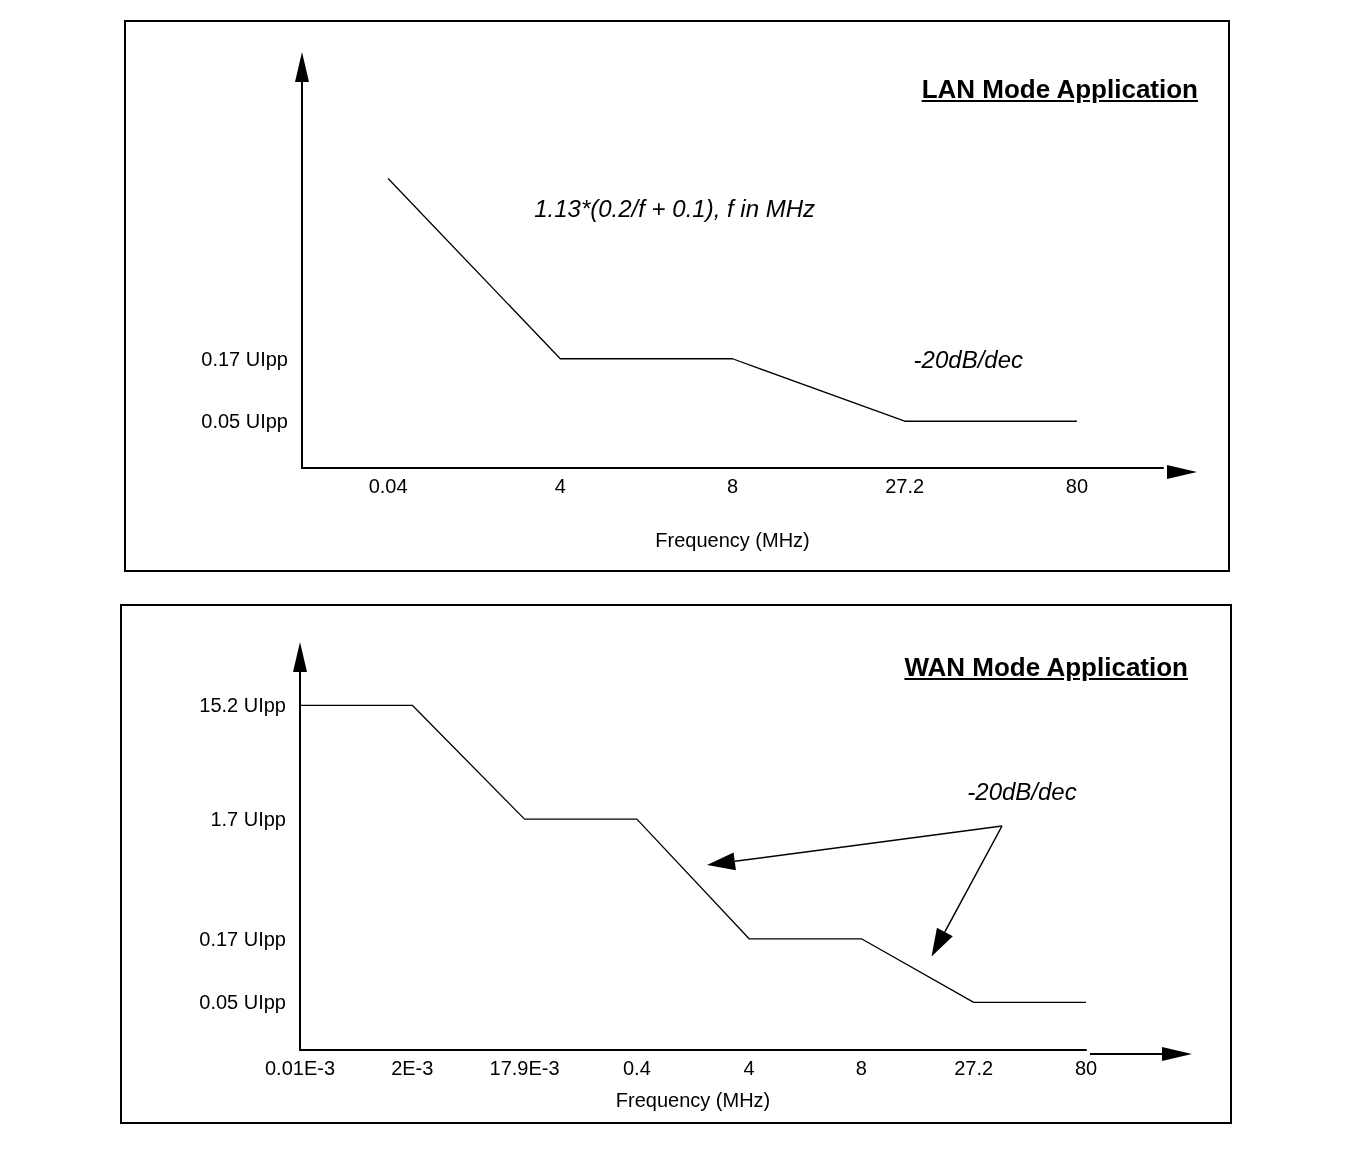 The width and height of the screenshot is (1348, 1163). Describe the element at coordinates (242, 705) in the screenshot. I see `y-tick-label: 15.2 UIpp` at that location.